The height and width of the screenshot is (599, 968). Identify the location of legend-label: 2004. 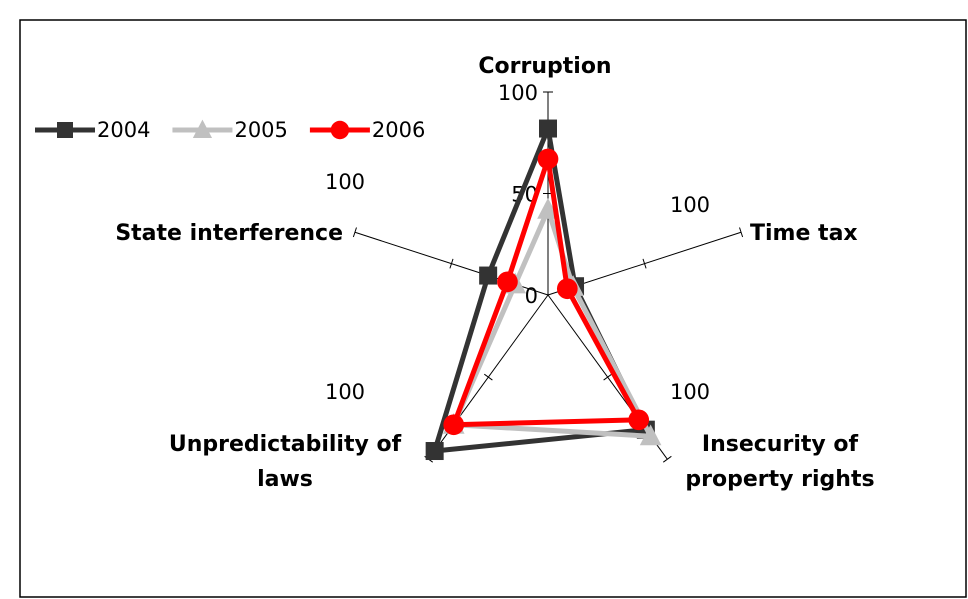
(123, 130).